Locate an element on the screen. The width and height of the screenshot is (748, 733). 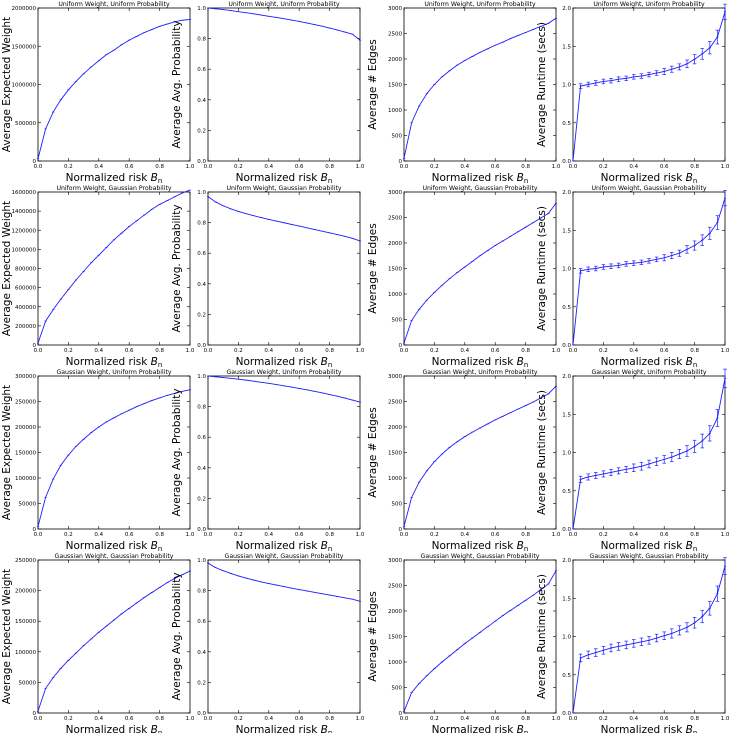
x-axis-label: Normalized risk Bn is located at coordinates (284, 178).